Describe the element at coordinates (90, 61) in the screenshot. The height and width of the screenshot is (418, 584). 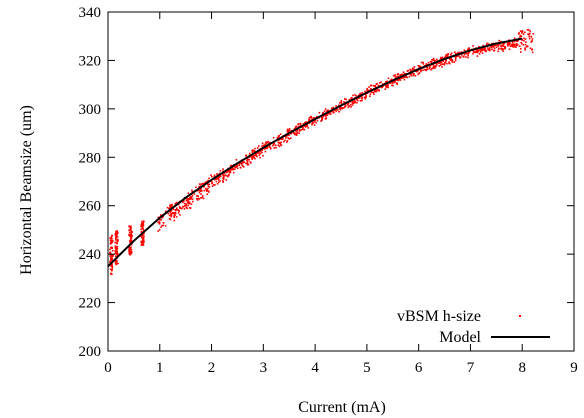
I see `y-tick-label: 320` at that location.